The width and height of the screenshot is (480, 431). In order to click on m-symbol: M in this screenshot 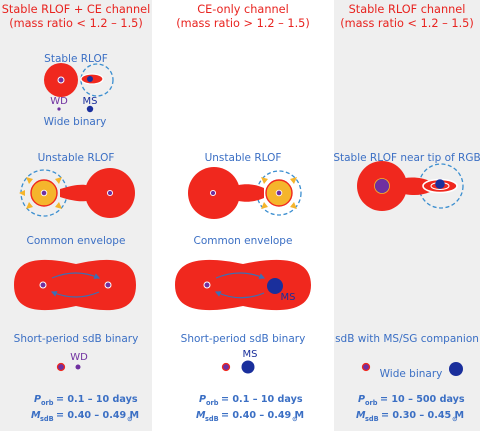, I will do `click(36, 415)`.